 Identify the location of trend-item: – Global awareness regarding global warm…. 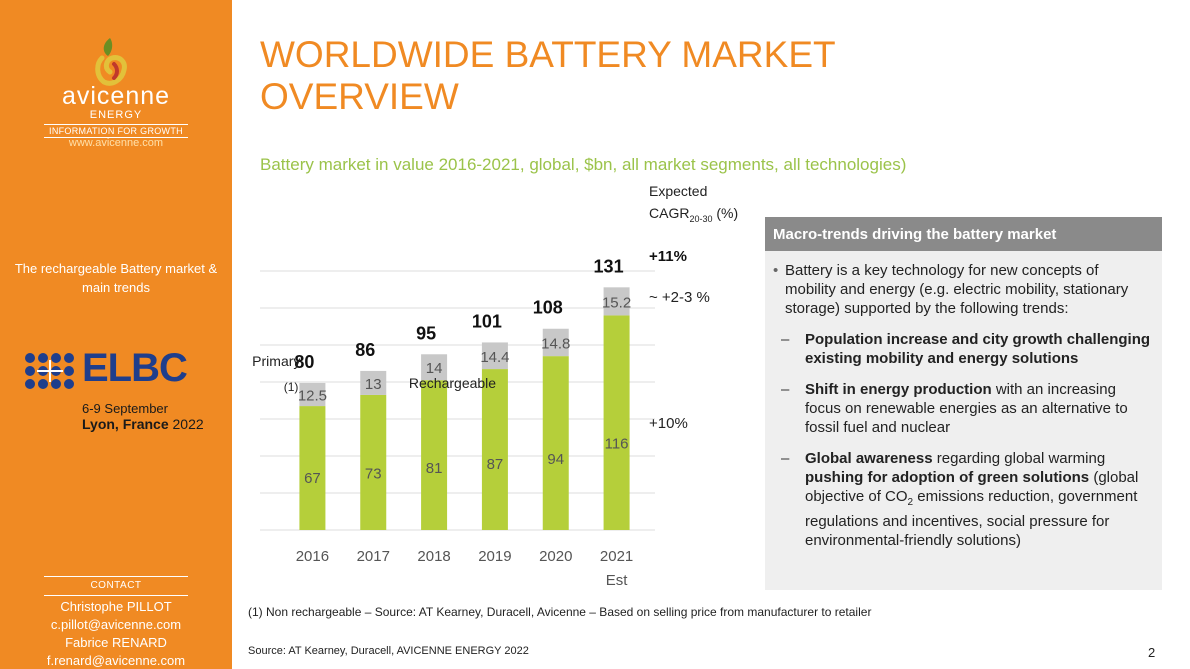
(966, 499).